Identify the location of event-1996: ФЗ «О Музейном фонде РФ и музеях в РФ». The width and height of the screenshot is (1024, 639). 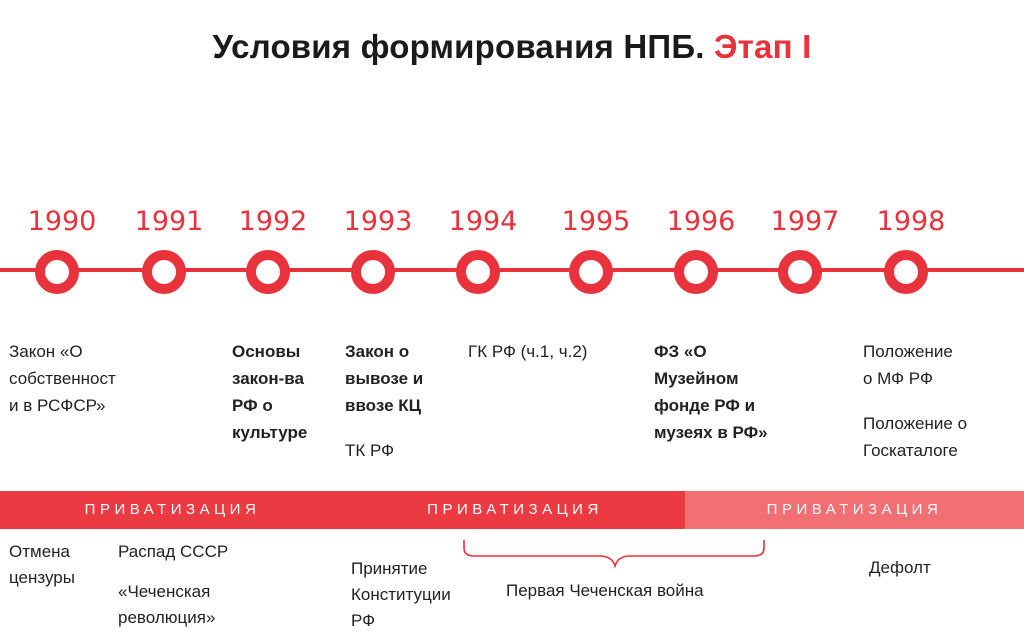
(711, 392).